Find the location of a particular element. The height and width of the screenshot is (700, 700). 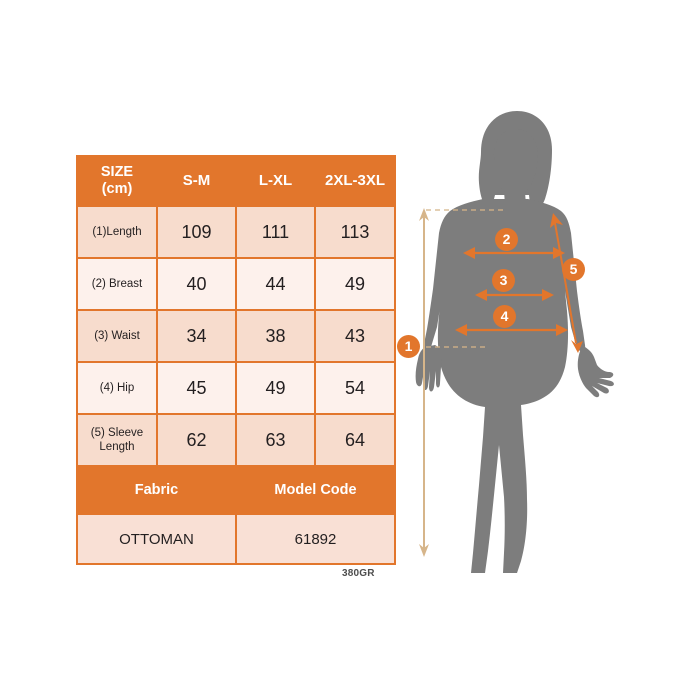

header-size-line1: SIZE is located at coordinates (117, 172).